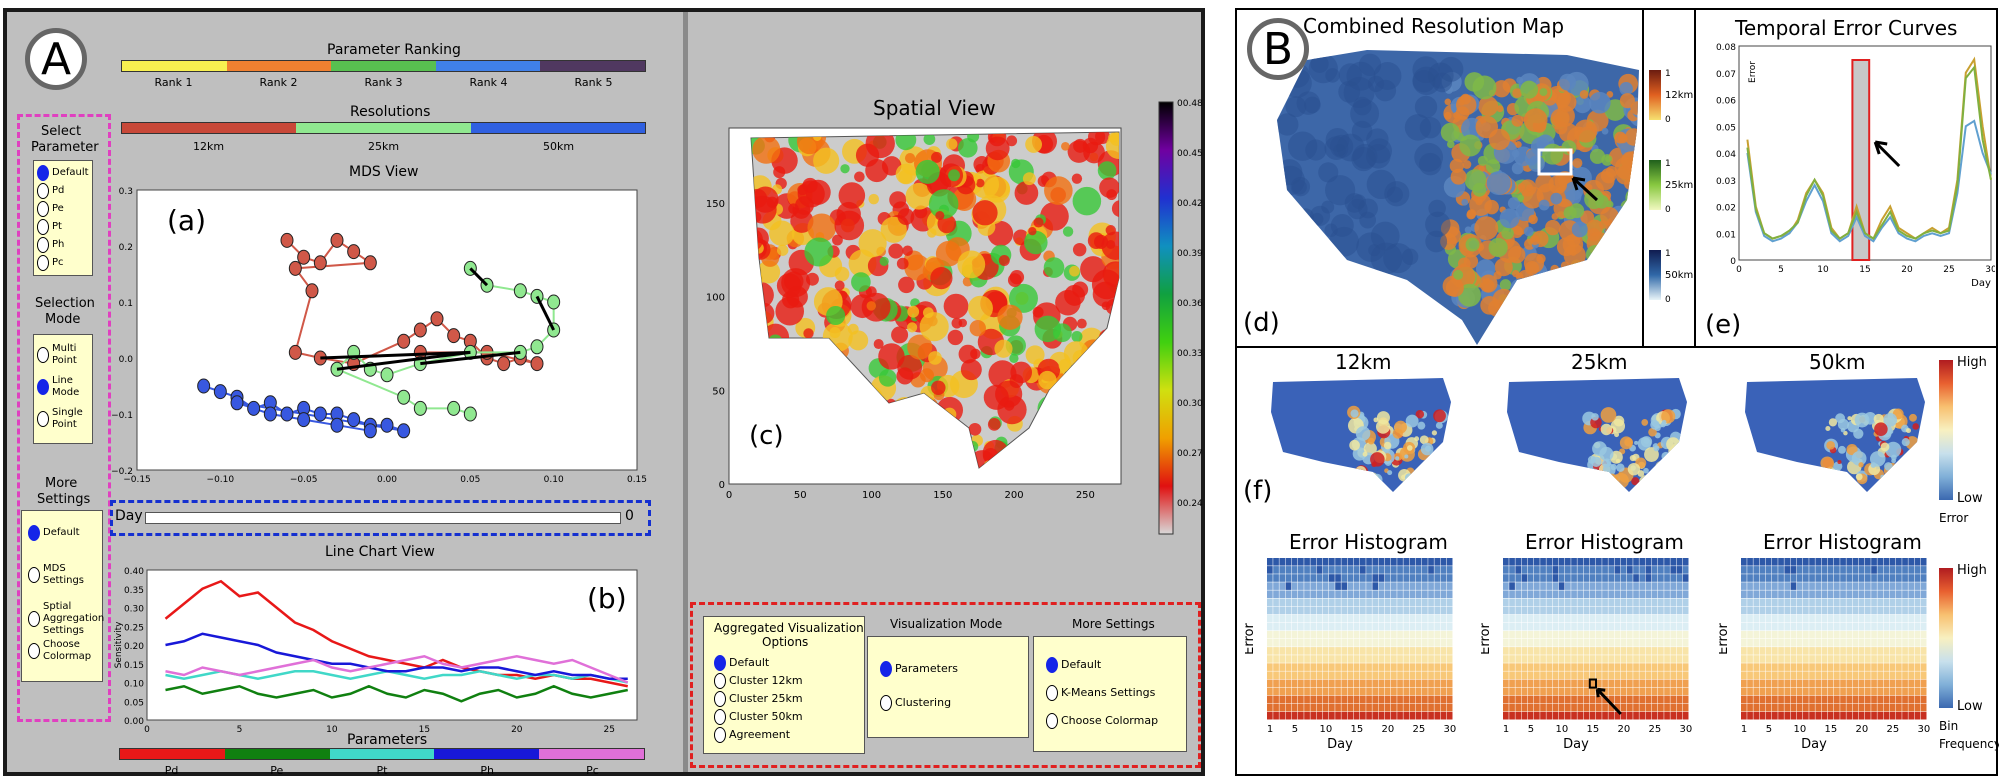 The width and height of the screenshot is (2002, 778). I want to click on highlighted-day-band, so click(1860, 160).